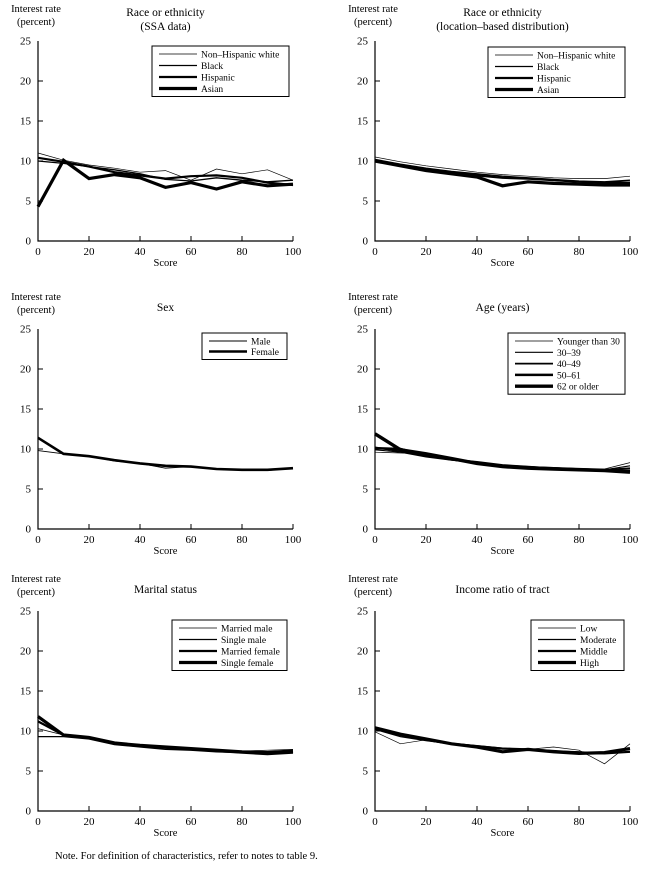  What do you see at coordinates (165, 20) in the screenshot?
I see `chart-title: Race or ethnicity (SSA data)` at bounding box center [165, 20].